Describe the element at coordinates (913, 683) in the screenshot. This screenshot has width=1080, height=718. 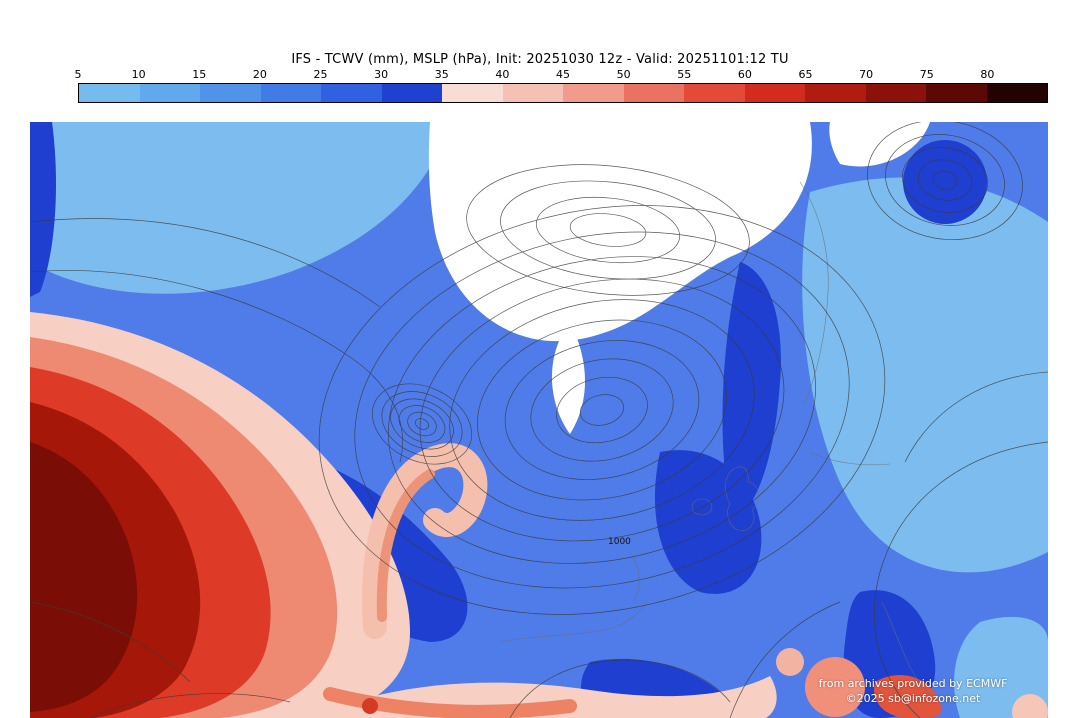
I see `attribution-line1: from archives provided by ECMWF` at that location.